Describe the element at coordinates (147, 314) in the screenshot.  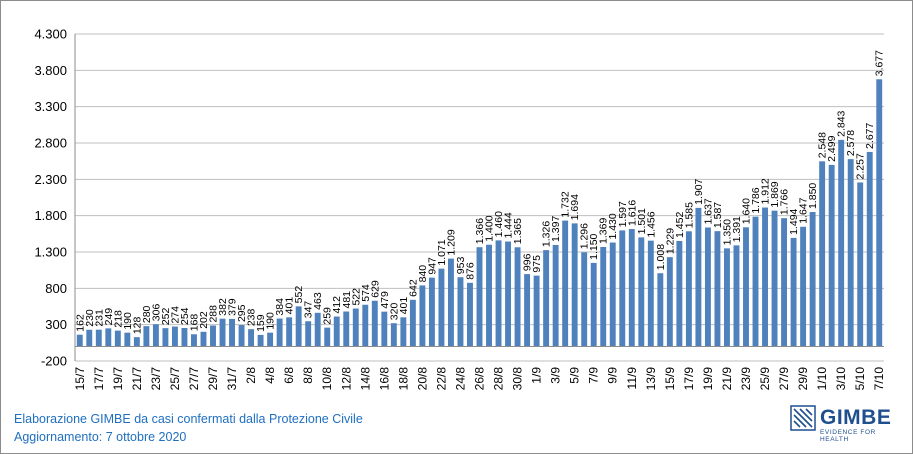
I see `data-label: 280` at that location.